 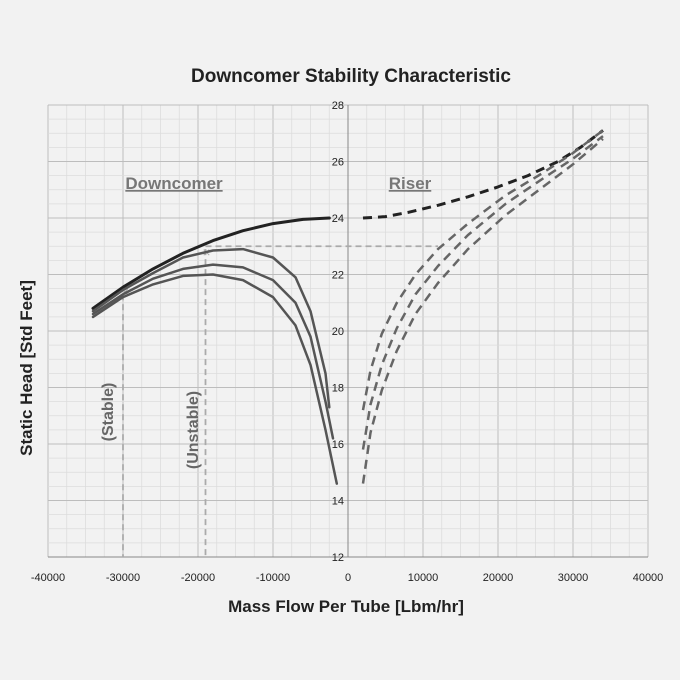 I want to click on annotation-unstable: (Unstable), so click(x=193, y=430).